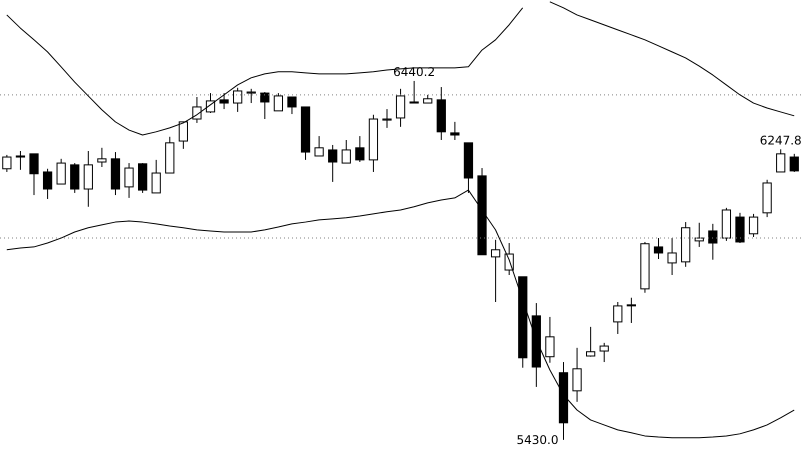  Describe the element at coordinates (780, 140) in the screenshot. I see `annotation: 6247.8` at that location.